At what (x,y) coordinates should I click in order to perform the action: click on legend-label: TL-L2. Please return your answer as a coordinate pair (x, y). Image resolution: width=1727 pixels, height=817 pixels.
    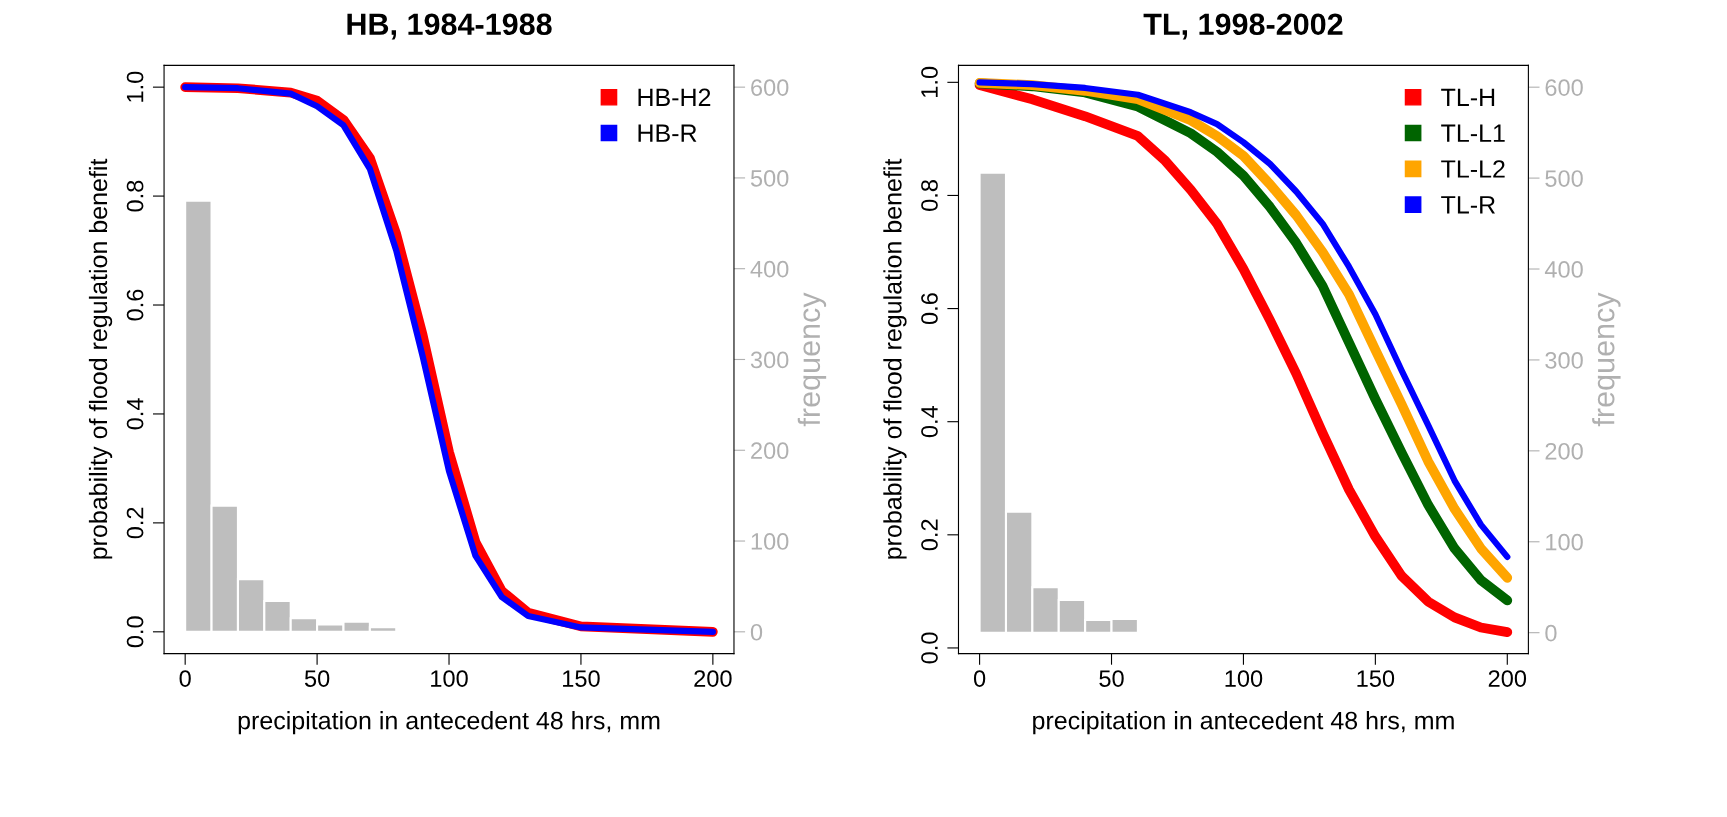
    Looking at the image, I should click on (1473, 169).